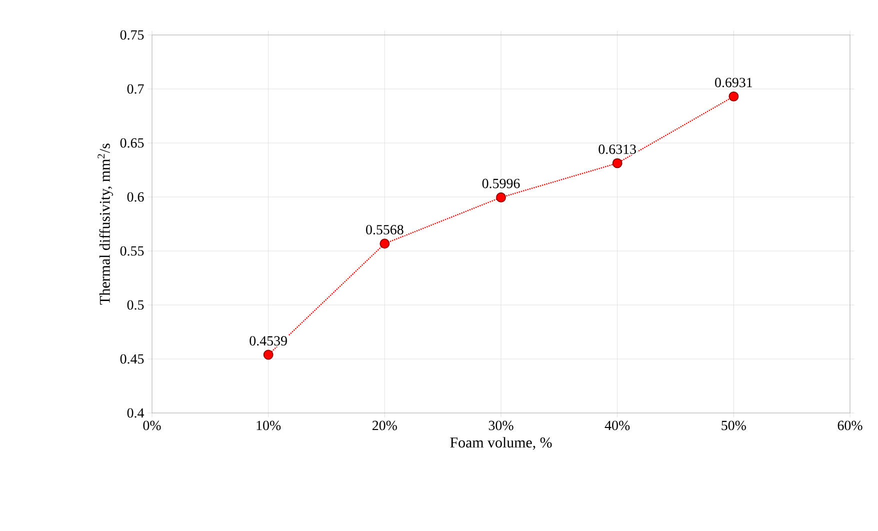 This screenshot has width=878, height=531. I want to click on x-tick-label: 20%, so click(384, 425).